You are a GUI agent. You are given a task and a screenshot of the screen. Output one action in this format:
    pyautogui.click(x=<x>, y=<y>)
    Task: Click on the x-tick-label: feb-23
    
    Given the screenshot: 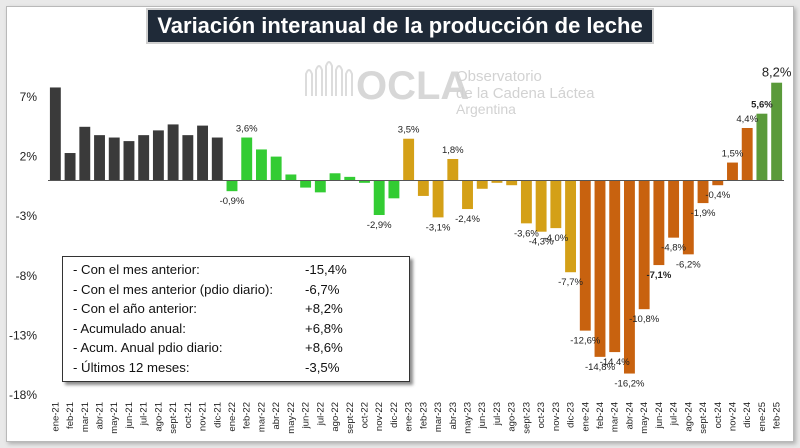 What is the action you would take?
    pyautogui.click(x=423, y=415)
    